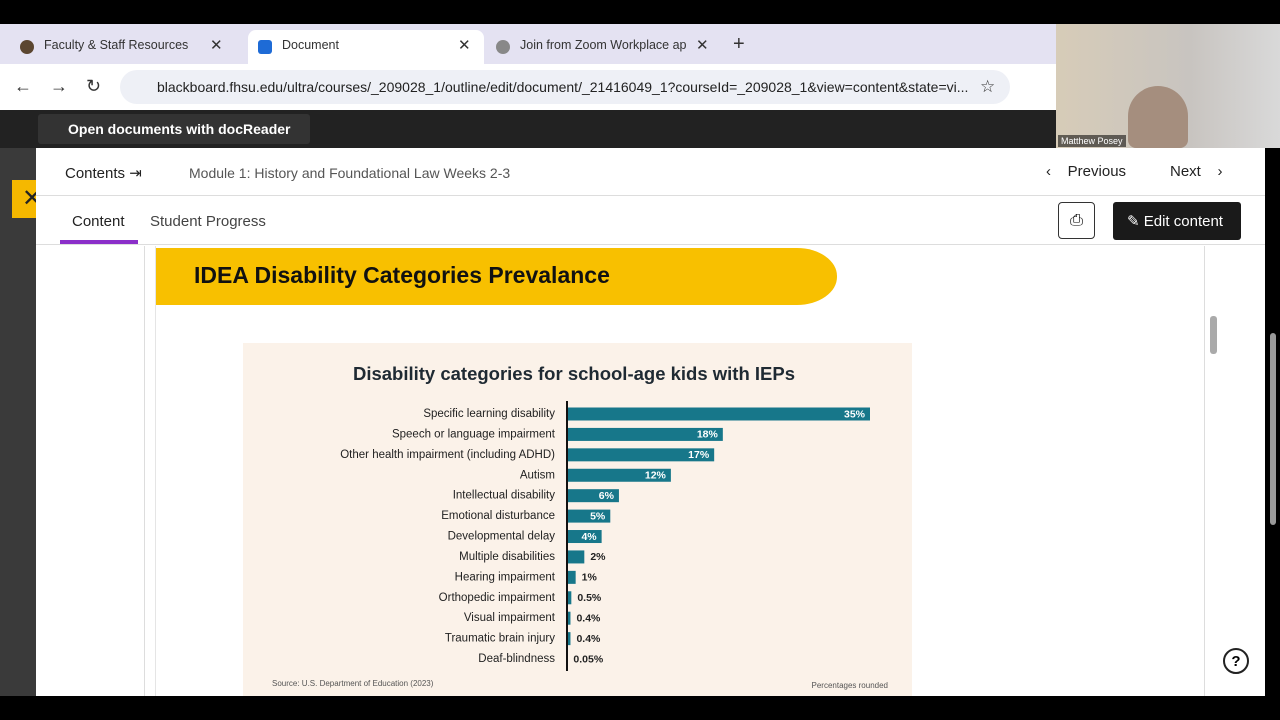 Image resolution: width=1280 pixels, height=720 pixels. I want to click on tab-title: Faculty & Staff Resources, so click(116, 45).